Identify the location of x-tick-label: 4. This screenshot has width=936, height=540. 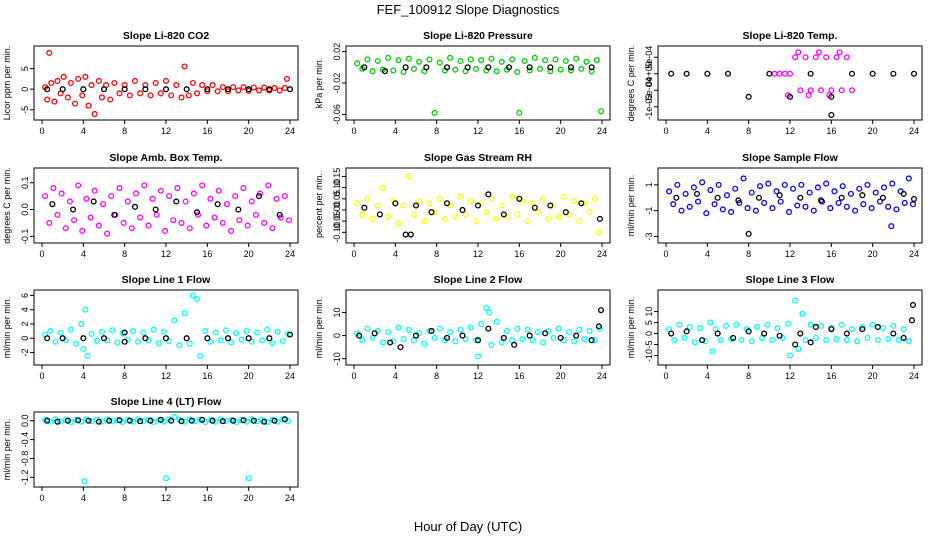
(83, 376).